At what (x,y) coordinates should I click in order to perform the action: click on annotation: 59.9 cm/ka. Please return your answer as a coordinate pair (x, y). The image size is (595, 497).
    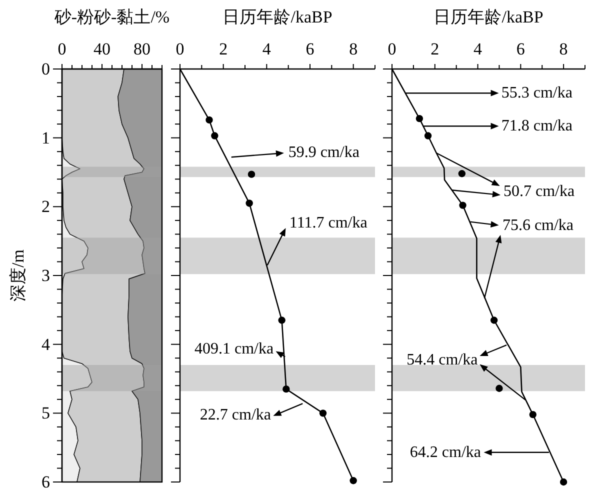
    Looking at the image, I should click on (324, 152).